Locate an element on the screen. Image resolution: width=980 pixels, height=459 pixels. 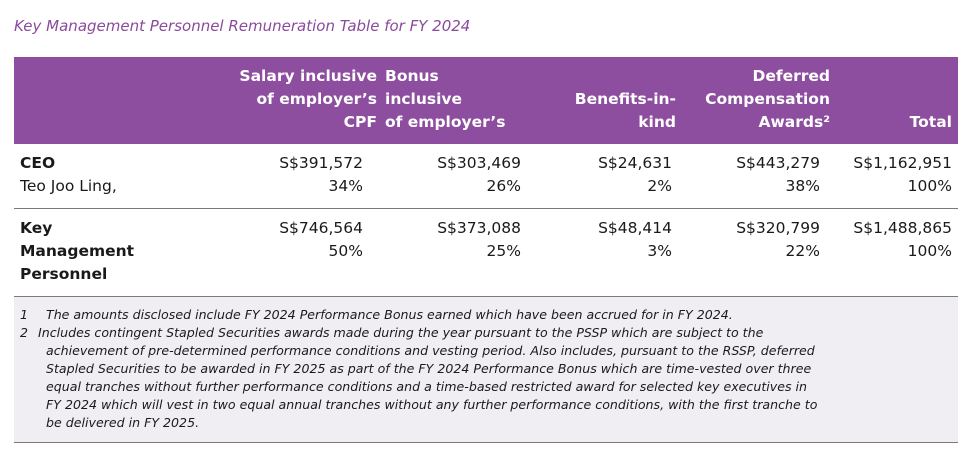
header-deferred-line: Deferred is located at coordinates (791, 76).